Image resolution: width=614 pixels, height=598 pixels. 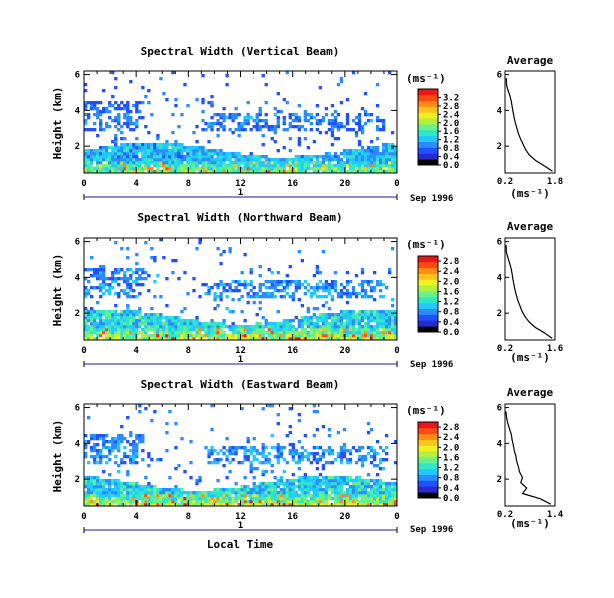 I want to click on x-tick-label: 8, so click(x=188, y=351).